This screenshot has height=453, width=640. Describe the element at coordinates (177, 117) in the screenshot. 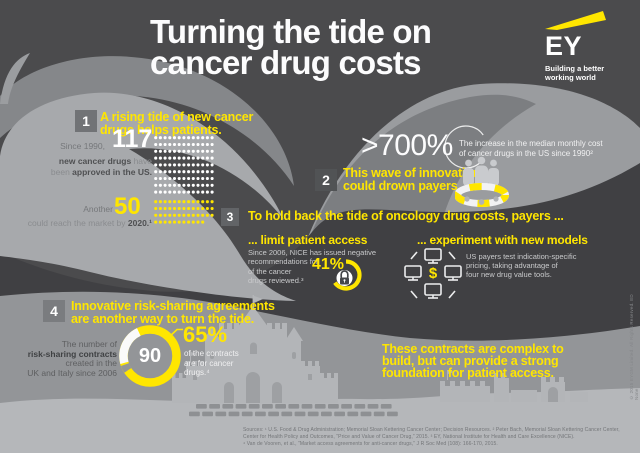

I see `section1-heading-line1: A rising tide of new cancer` at that location.